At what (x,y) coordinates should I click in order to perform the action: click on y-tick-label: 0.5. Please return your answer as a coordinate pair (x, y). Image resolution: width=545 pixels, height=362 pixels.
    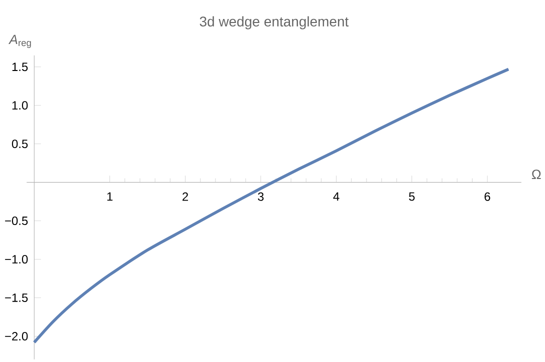
    Looking at the image, I should click on (20, 144).